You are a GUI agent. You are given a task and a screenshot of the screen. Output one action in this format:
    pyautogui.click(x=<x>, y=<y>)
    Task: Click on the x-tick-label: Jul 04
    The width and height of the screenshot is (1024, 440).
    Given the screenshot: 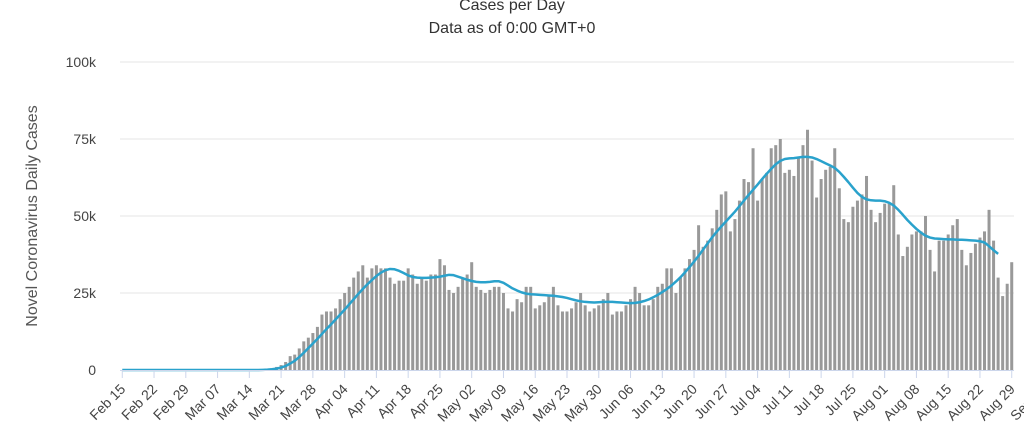 What is the action you would take?
    pyautogui.click(x=745, y=400)
    